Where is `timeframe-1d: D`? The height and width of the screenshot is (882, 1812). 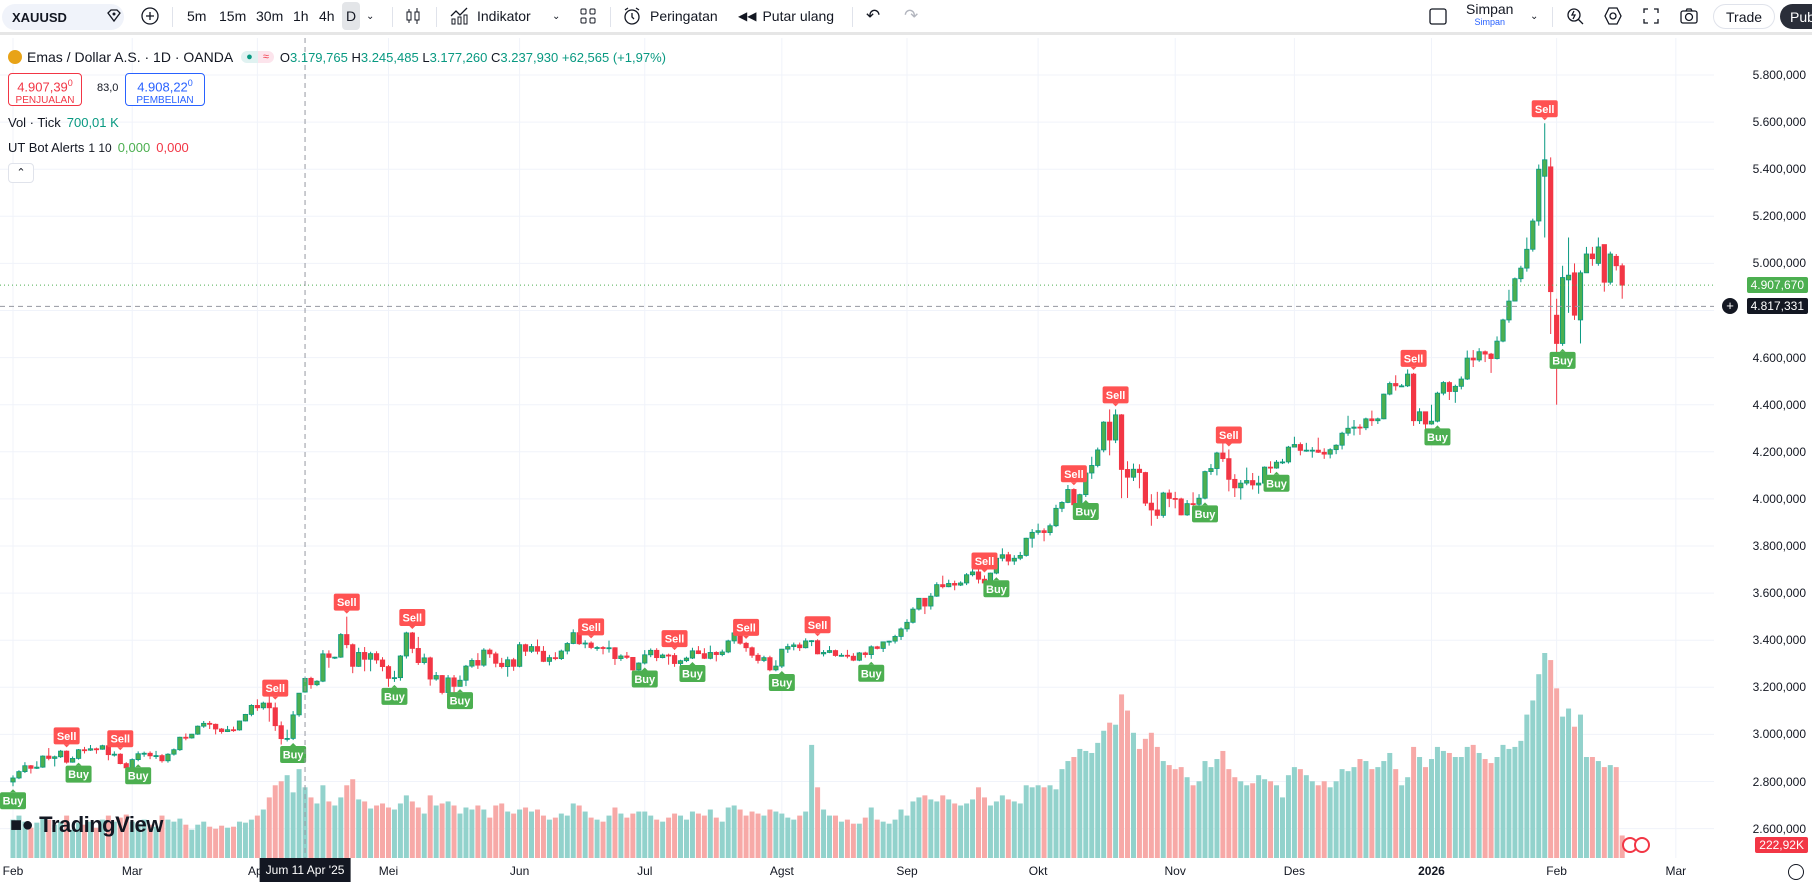 timeframe-1d: D is located at coordinates (351, 16).